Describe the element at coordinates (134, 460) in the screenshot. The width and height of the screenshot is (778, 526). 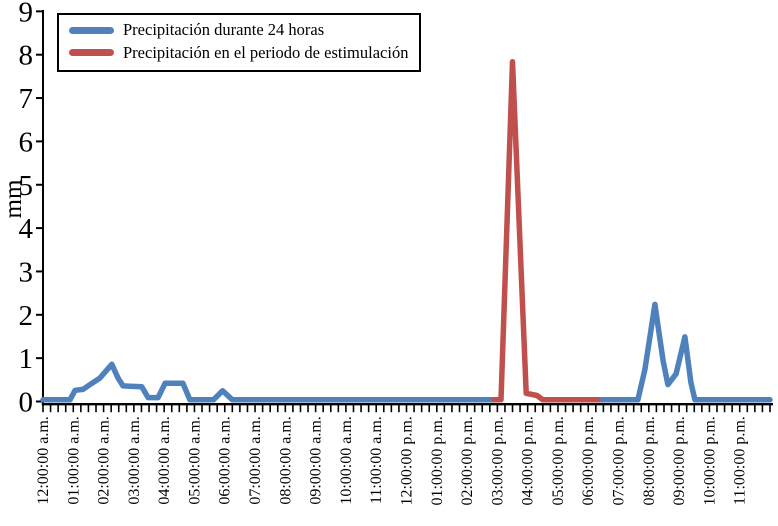
I see `x-tick-label: 03:00:00 a.m.` at that location.